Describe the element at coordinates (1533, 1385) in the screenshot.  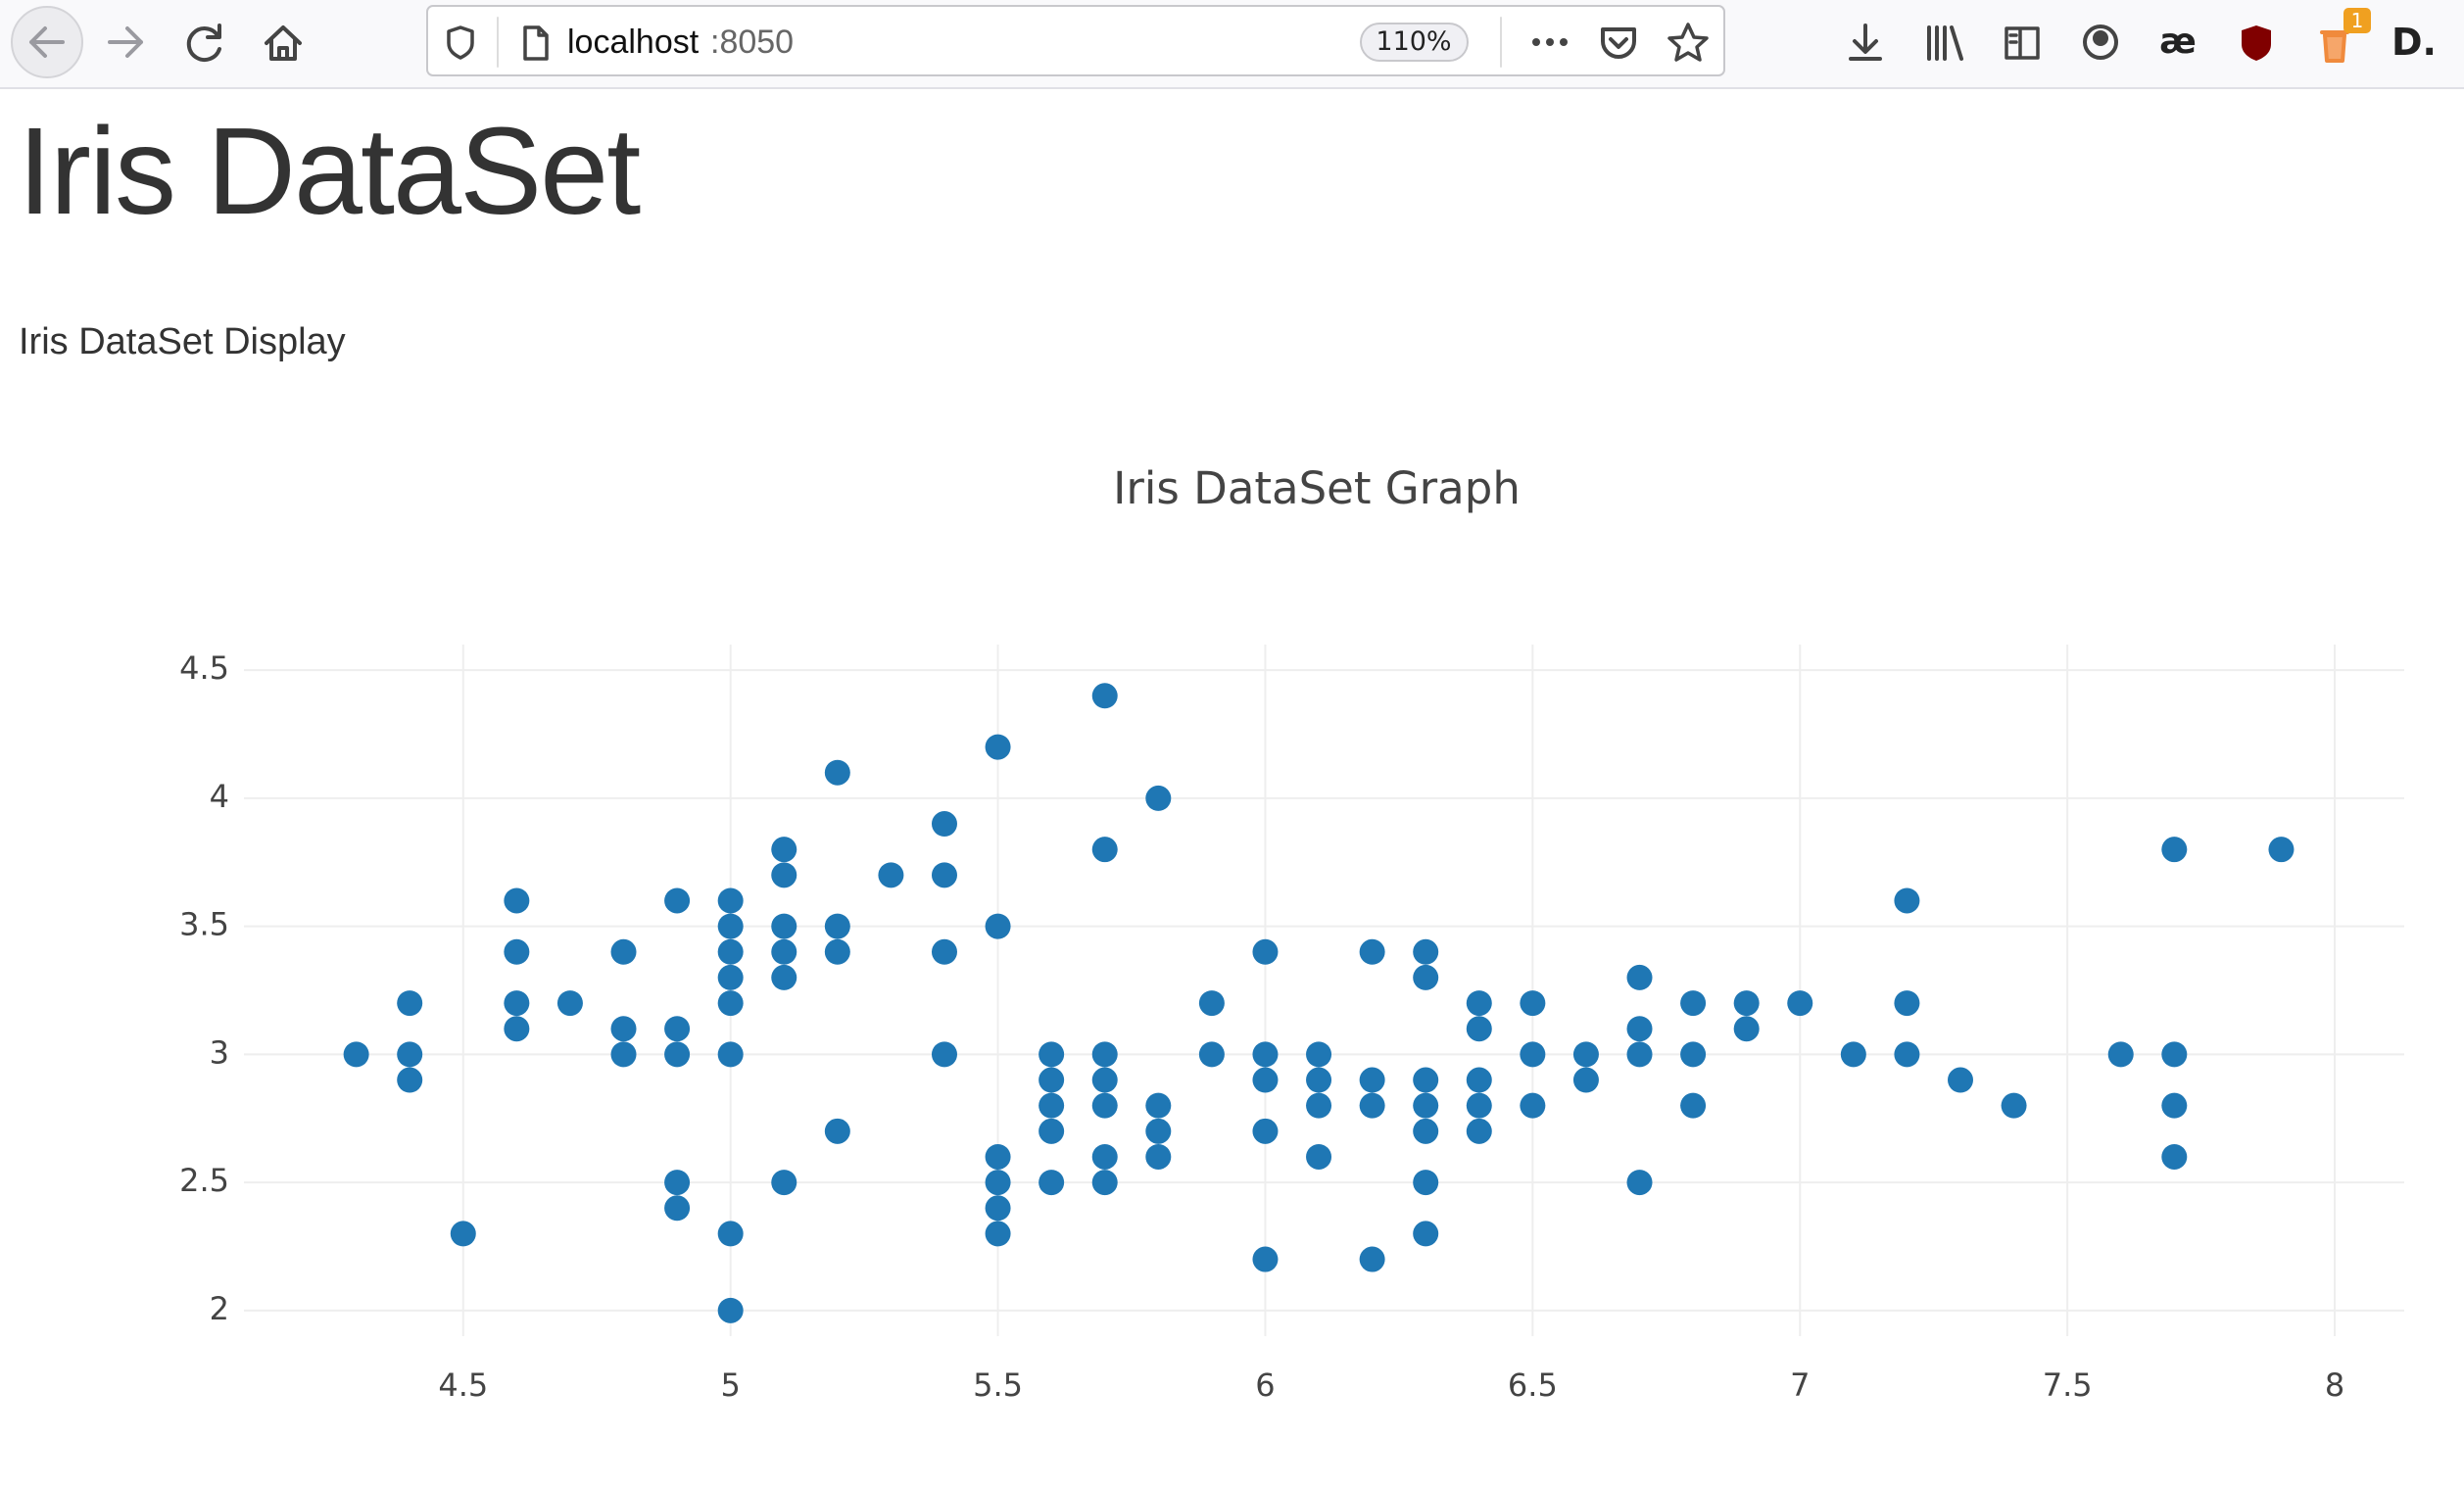
I see `x-tick-label: 6.5` at that location.